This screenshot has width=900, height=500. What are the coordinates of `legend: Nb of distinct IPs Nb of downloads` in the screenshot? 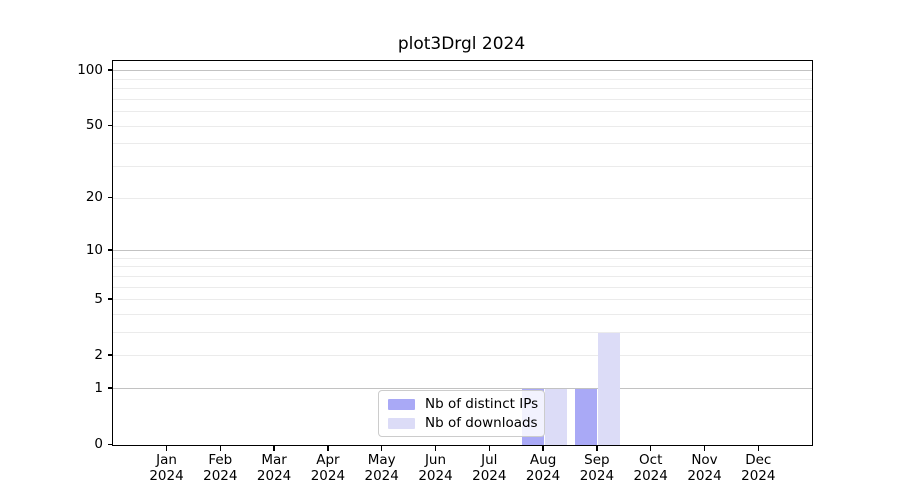 It's located at (461, 413).